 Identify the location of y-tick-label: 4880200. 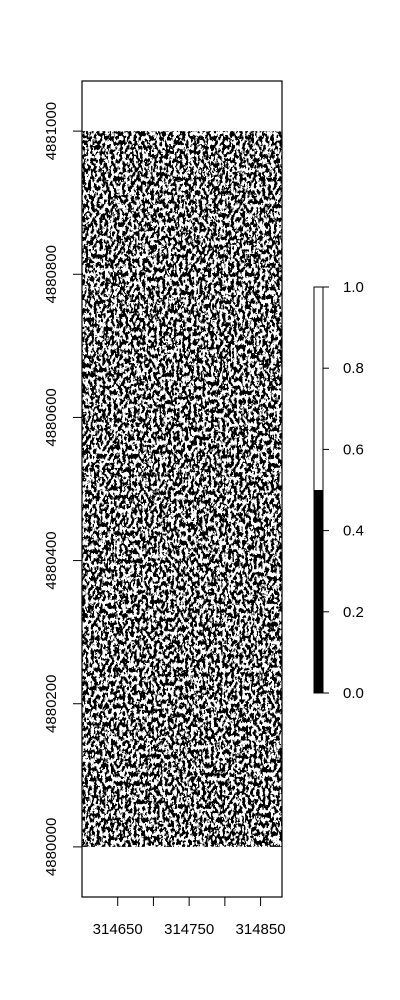
(51, 704).